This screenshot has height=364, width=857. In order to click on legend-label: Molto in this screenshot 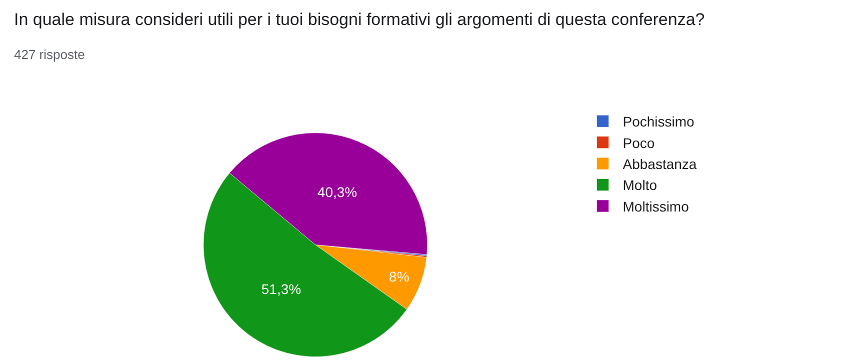, I will do `click(640, 185)`.